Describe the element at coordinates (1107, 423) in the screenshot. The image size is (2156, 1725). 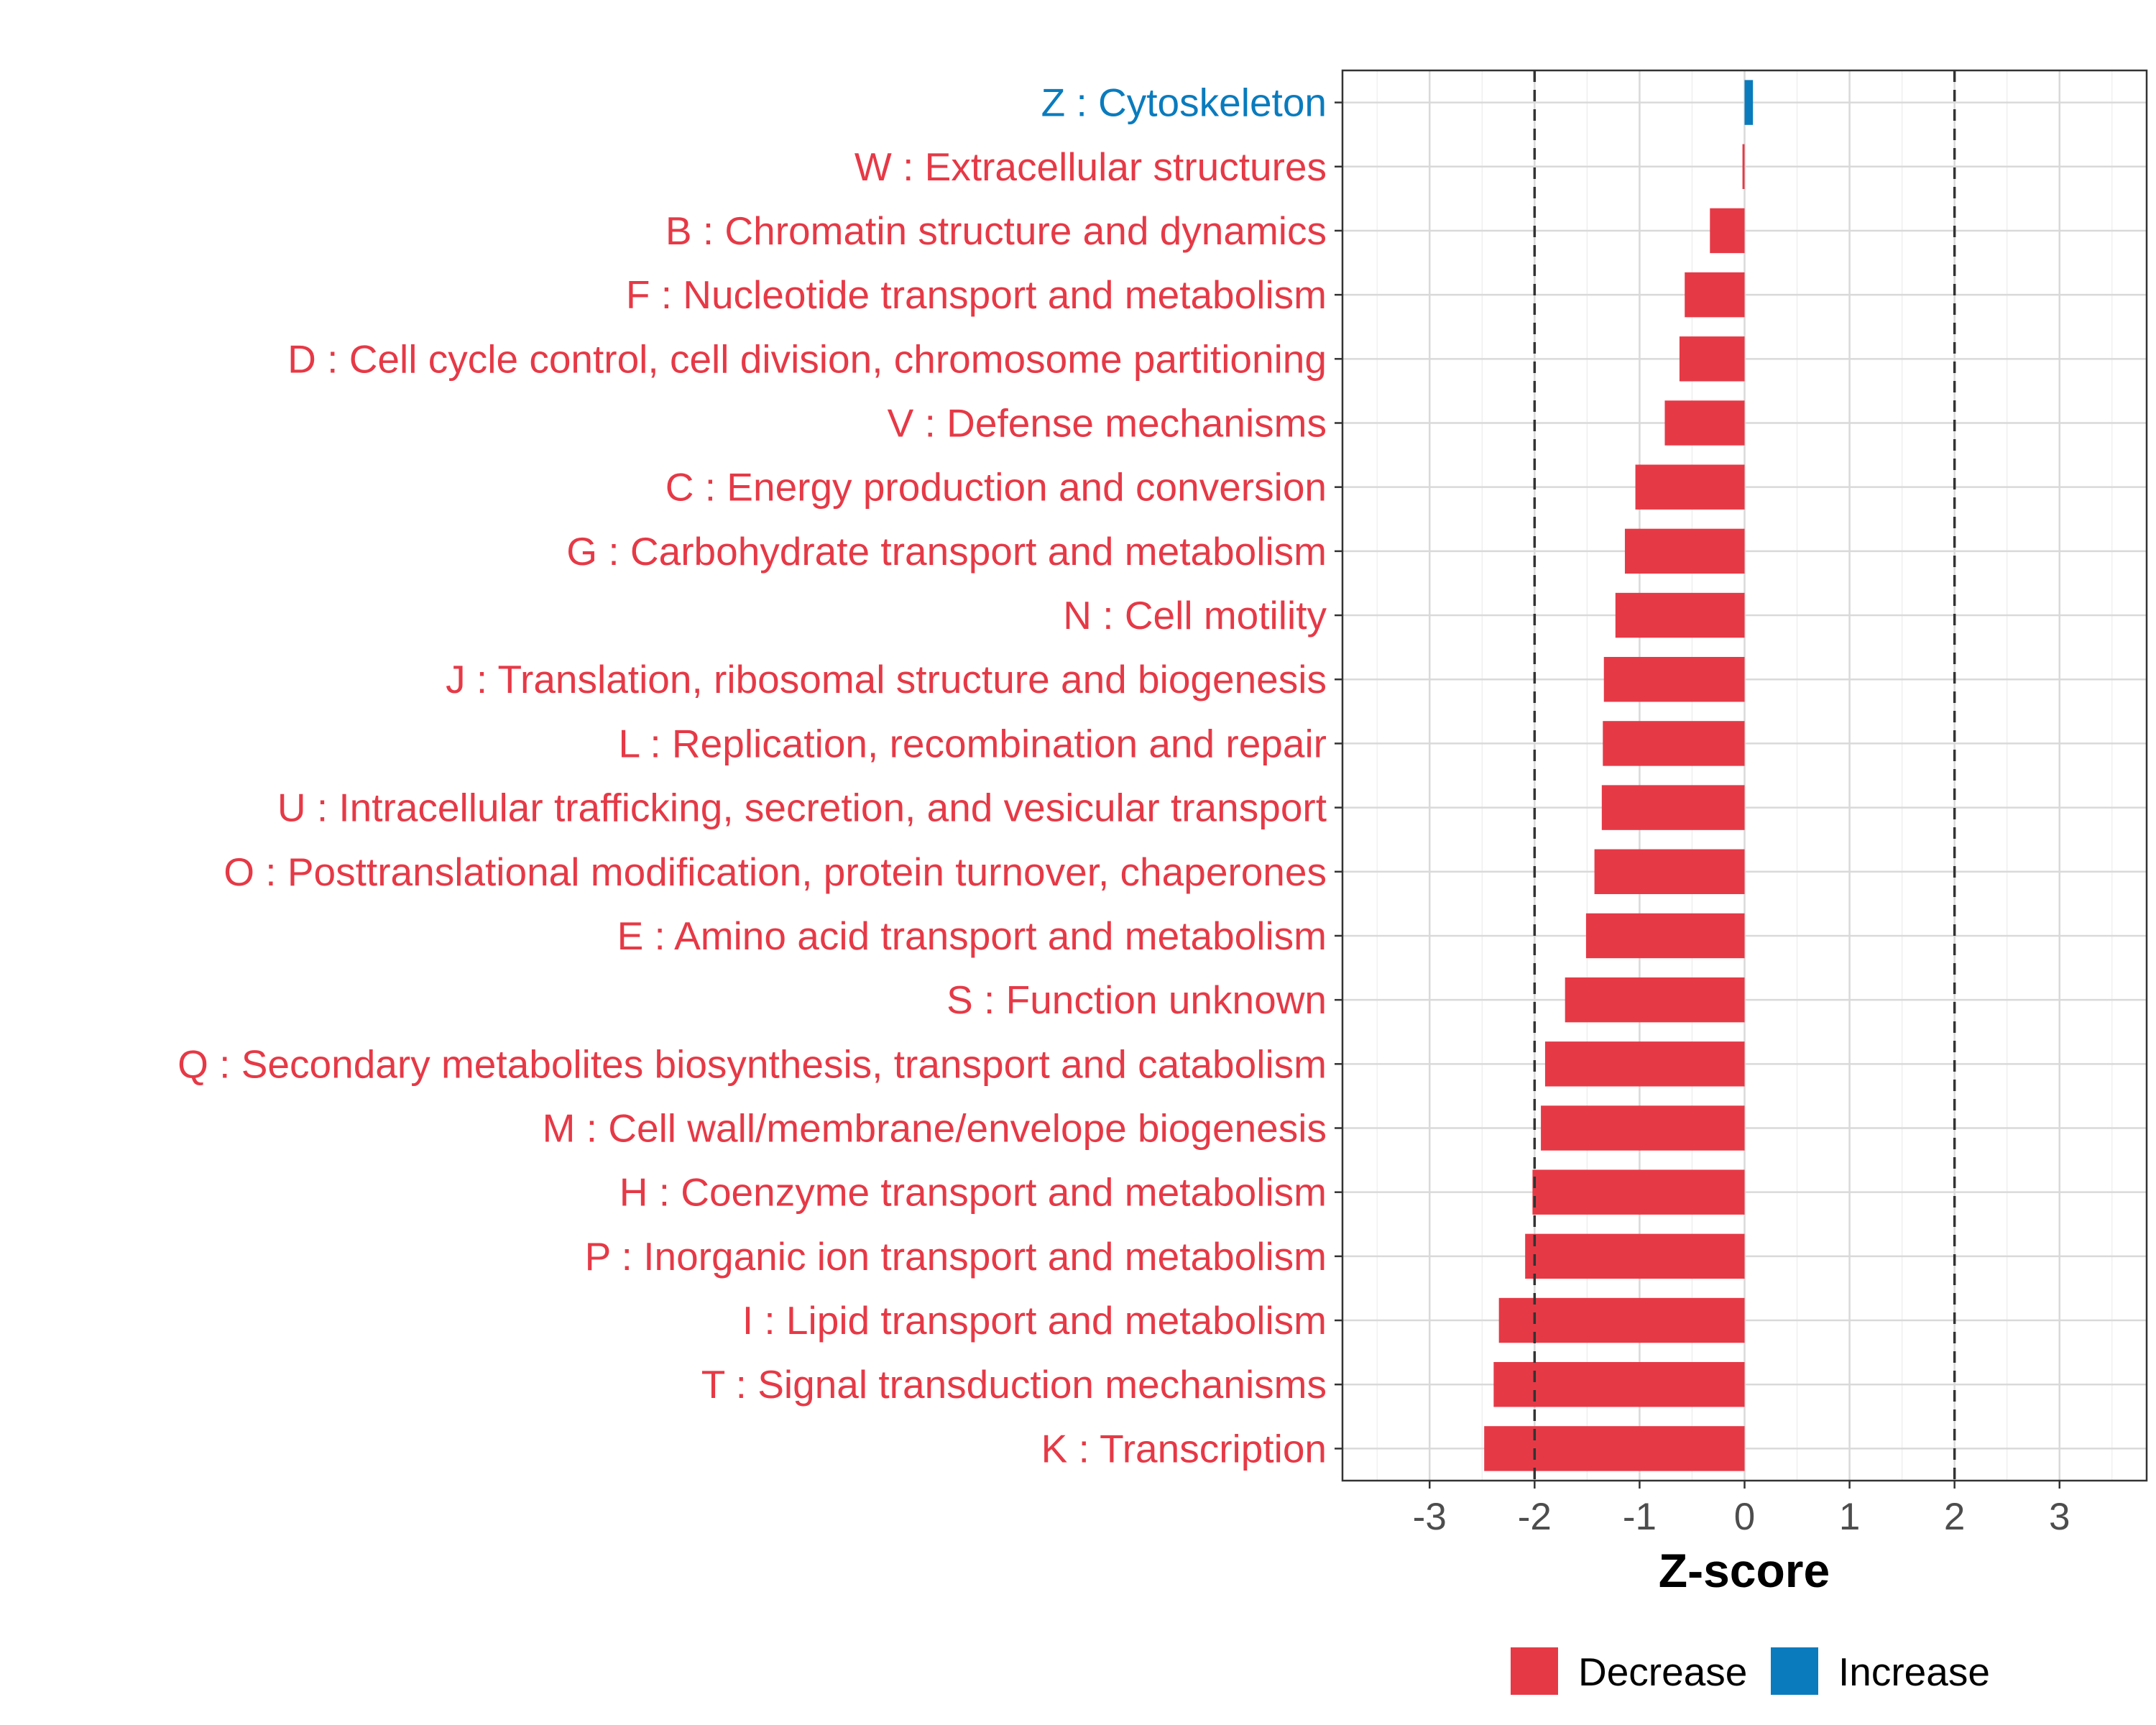
I see `category-label: V : Defense mechanisms` at that location.